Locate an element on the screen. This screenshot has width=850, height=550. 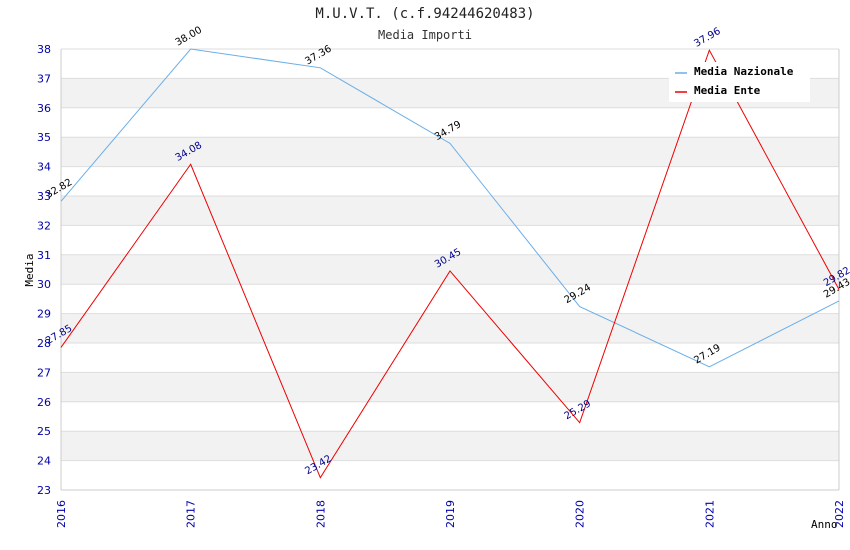
x-tick-label: 2020 is located at coordinates (580, 514).